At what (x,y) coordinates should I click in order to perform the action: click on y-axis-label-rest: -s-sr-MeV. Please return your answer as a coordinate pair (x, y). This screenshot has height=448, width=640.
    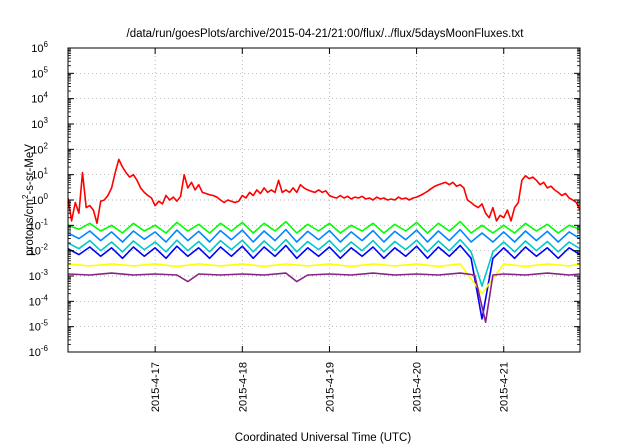
    Looking at the image, I should click on (30, 169).